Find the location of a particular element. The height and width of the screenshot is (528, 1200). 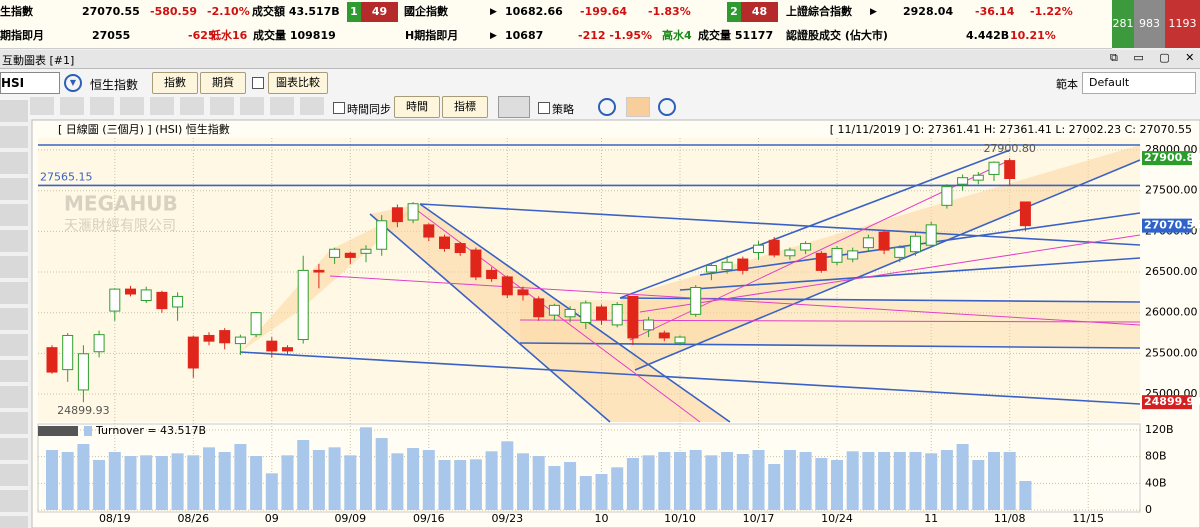

x-tick-label: 08/19 is located at coordinates (115, 518).